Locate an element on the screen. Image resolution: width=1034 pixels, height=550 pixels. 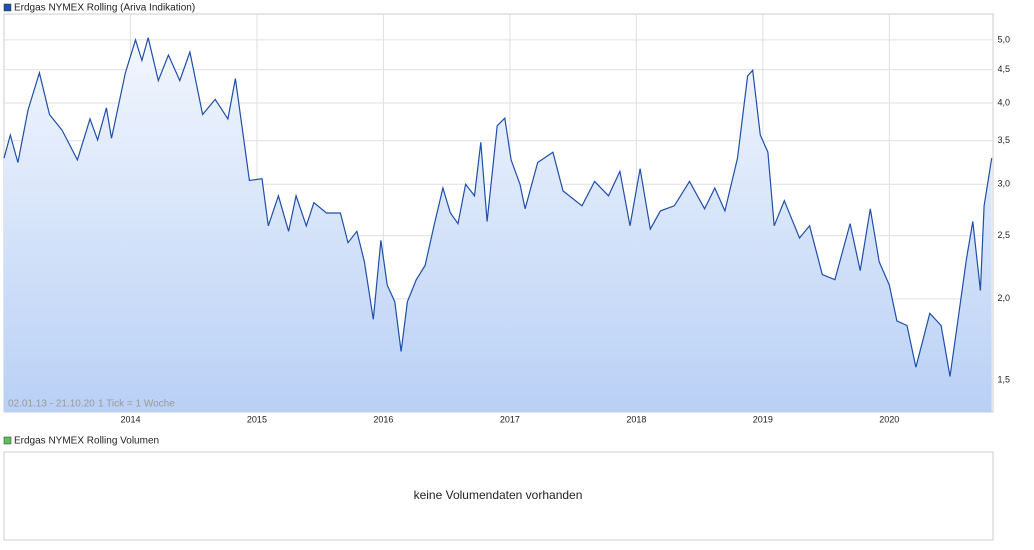
x-tick-label: 2016 is located at coordinates (383, 419).